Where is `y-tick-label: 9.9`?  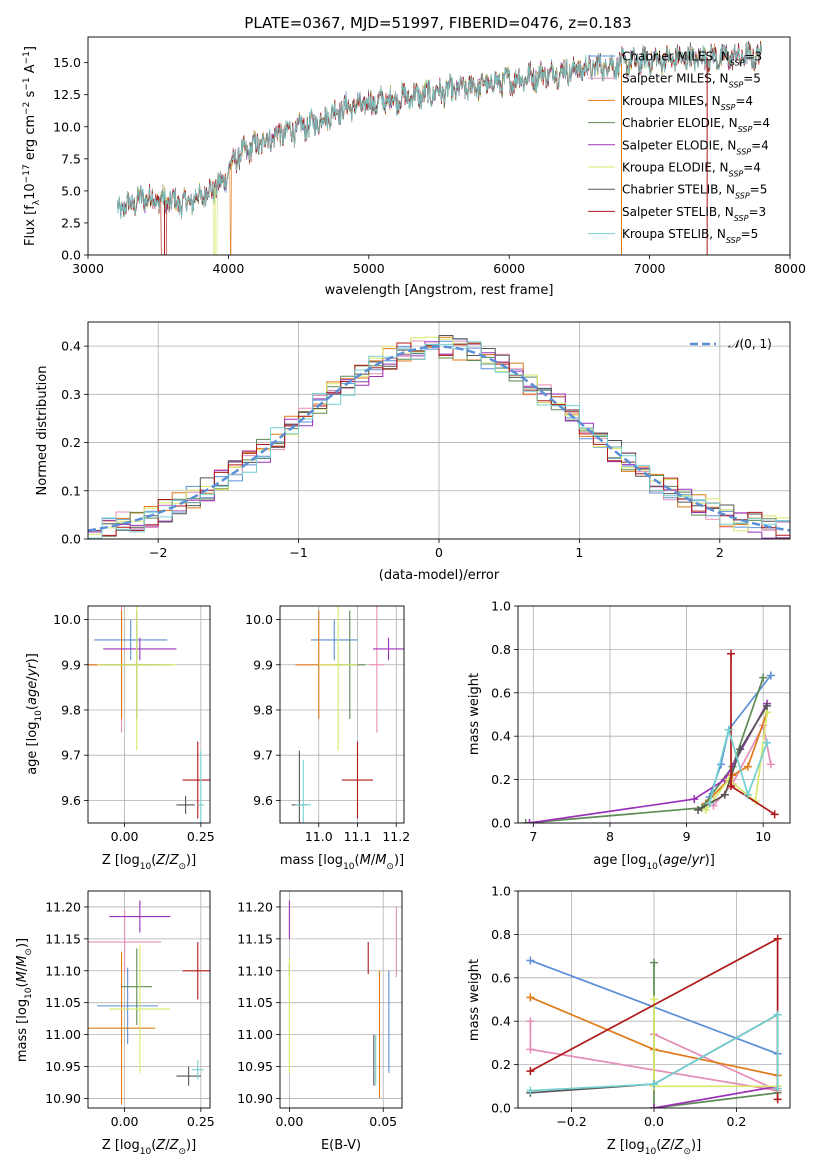
y-tick-label: 9.9 is located at coordinates (71, 664).